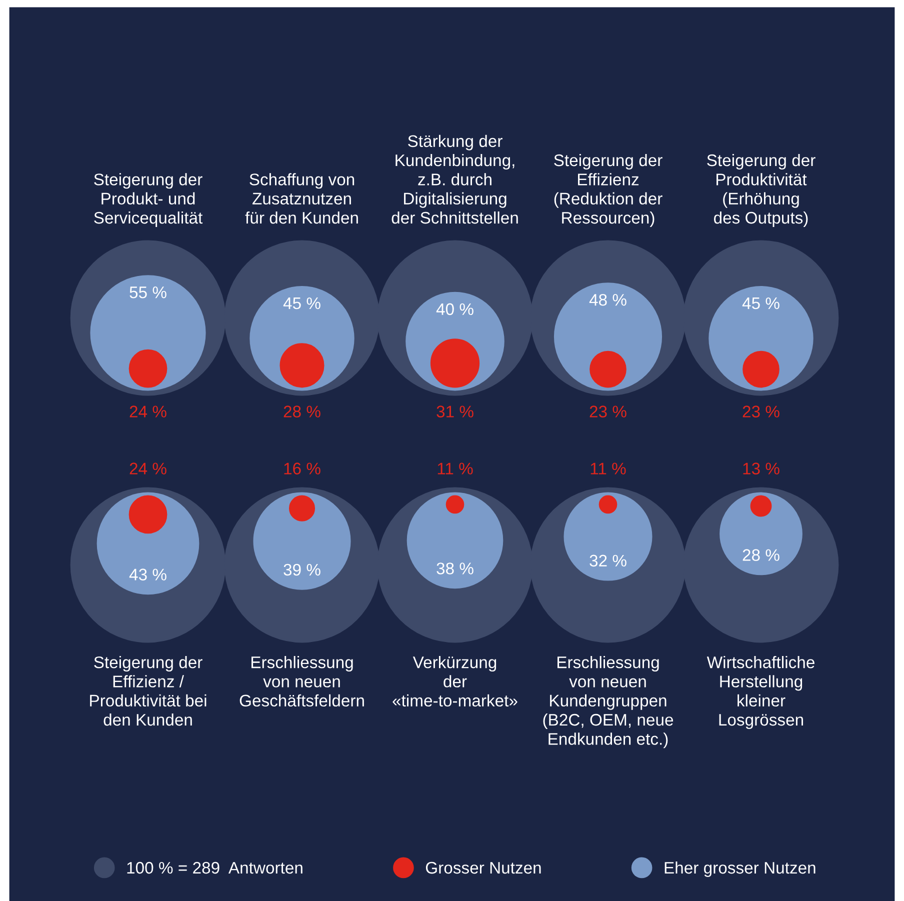 The width and height of the screenshot is (904, 901). What do you see at coordinates (483, 868) in the screenshot?
I see `legend-label: Grosser Nutzen` at bounding box center [483, 868].